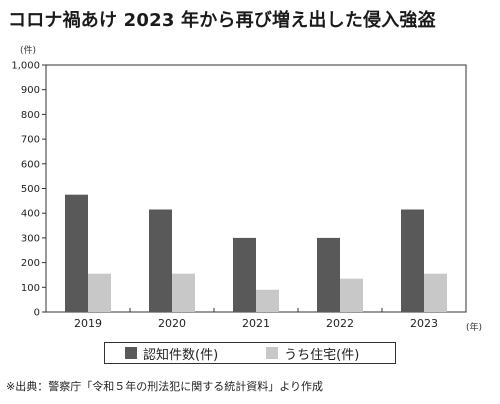 This screenshot has height=404, width=500. What do you see at coordinates (328, 274) in the screenshot?
I see `bar-total-2022` at bounding box center [328, 274].